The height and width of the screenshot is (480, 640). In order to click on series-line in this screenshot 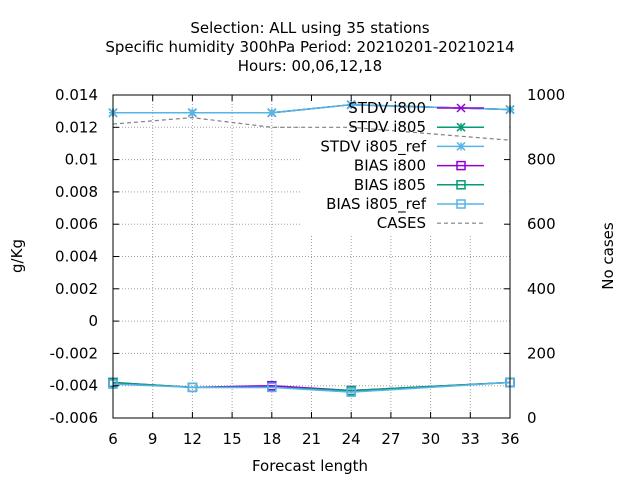, I will do `click(311, 387)`.